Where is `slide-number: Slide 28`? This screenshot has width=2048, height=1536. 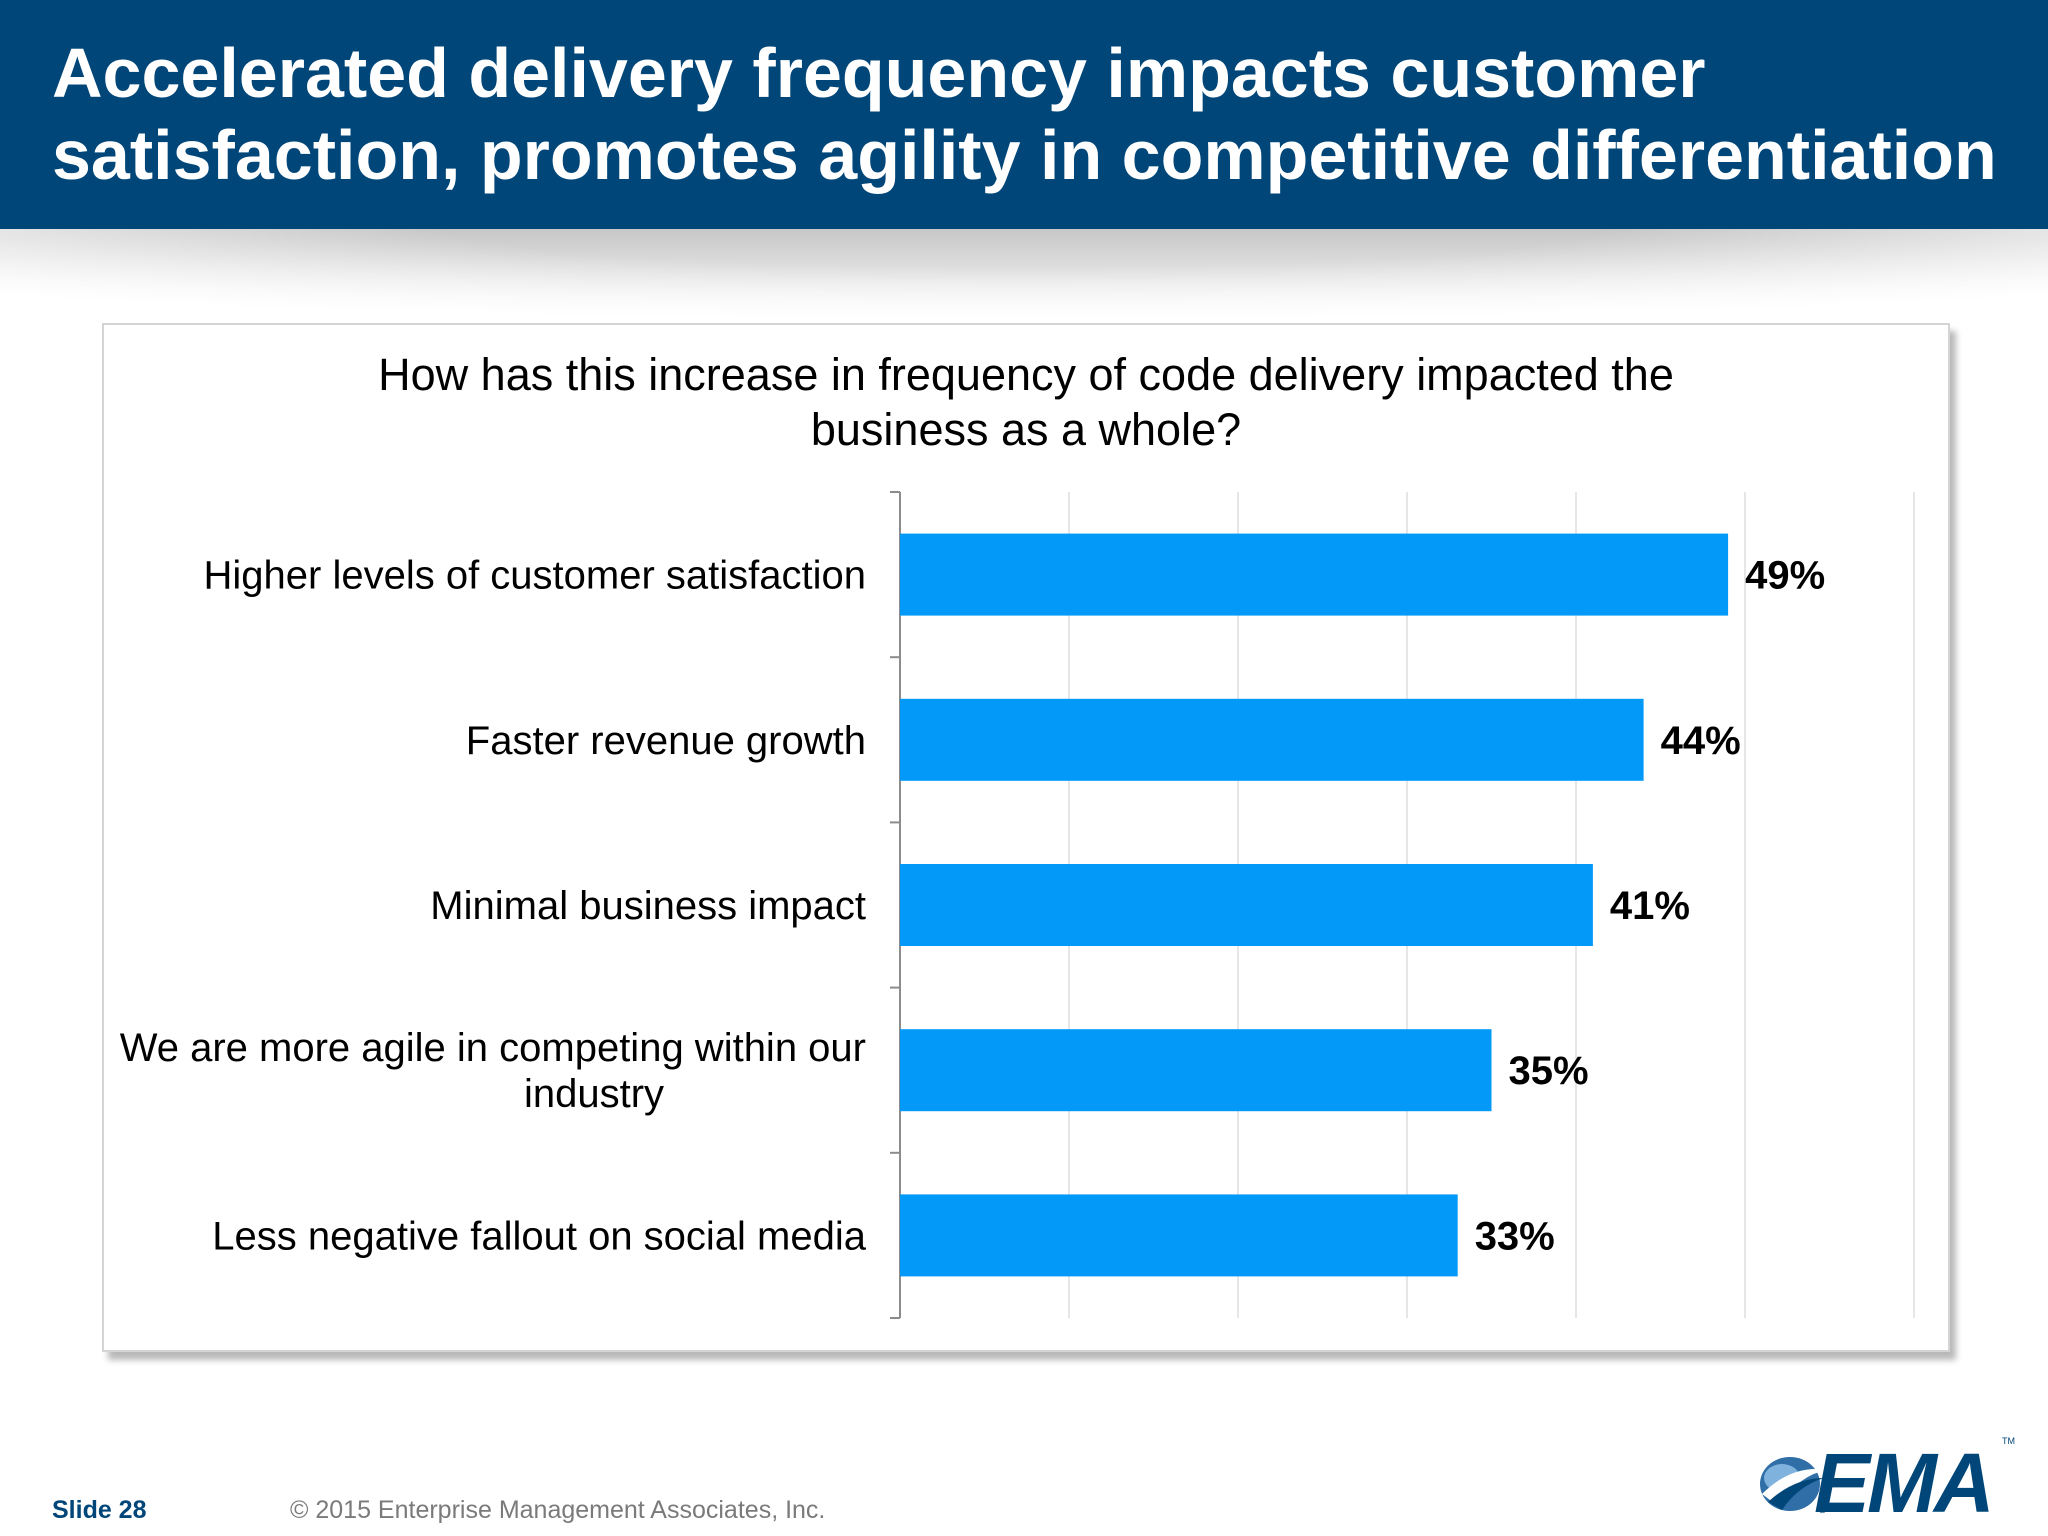 slide-number: Slide 28 is located at coordinates (99, 1510).